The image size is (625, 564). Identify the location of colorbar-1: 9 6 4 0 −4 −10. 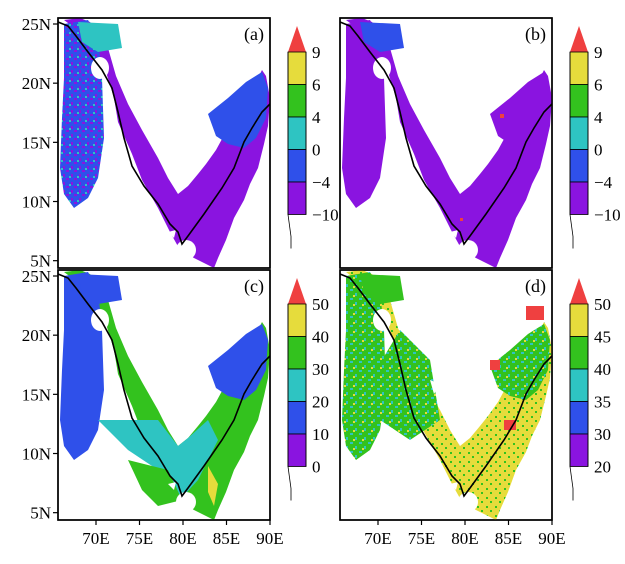
(313, 137).